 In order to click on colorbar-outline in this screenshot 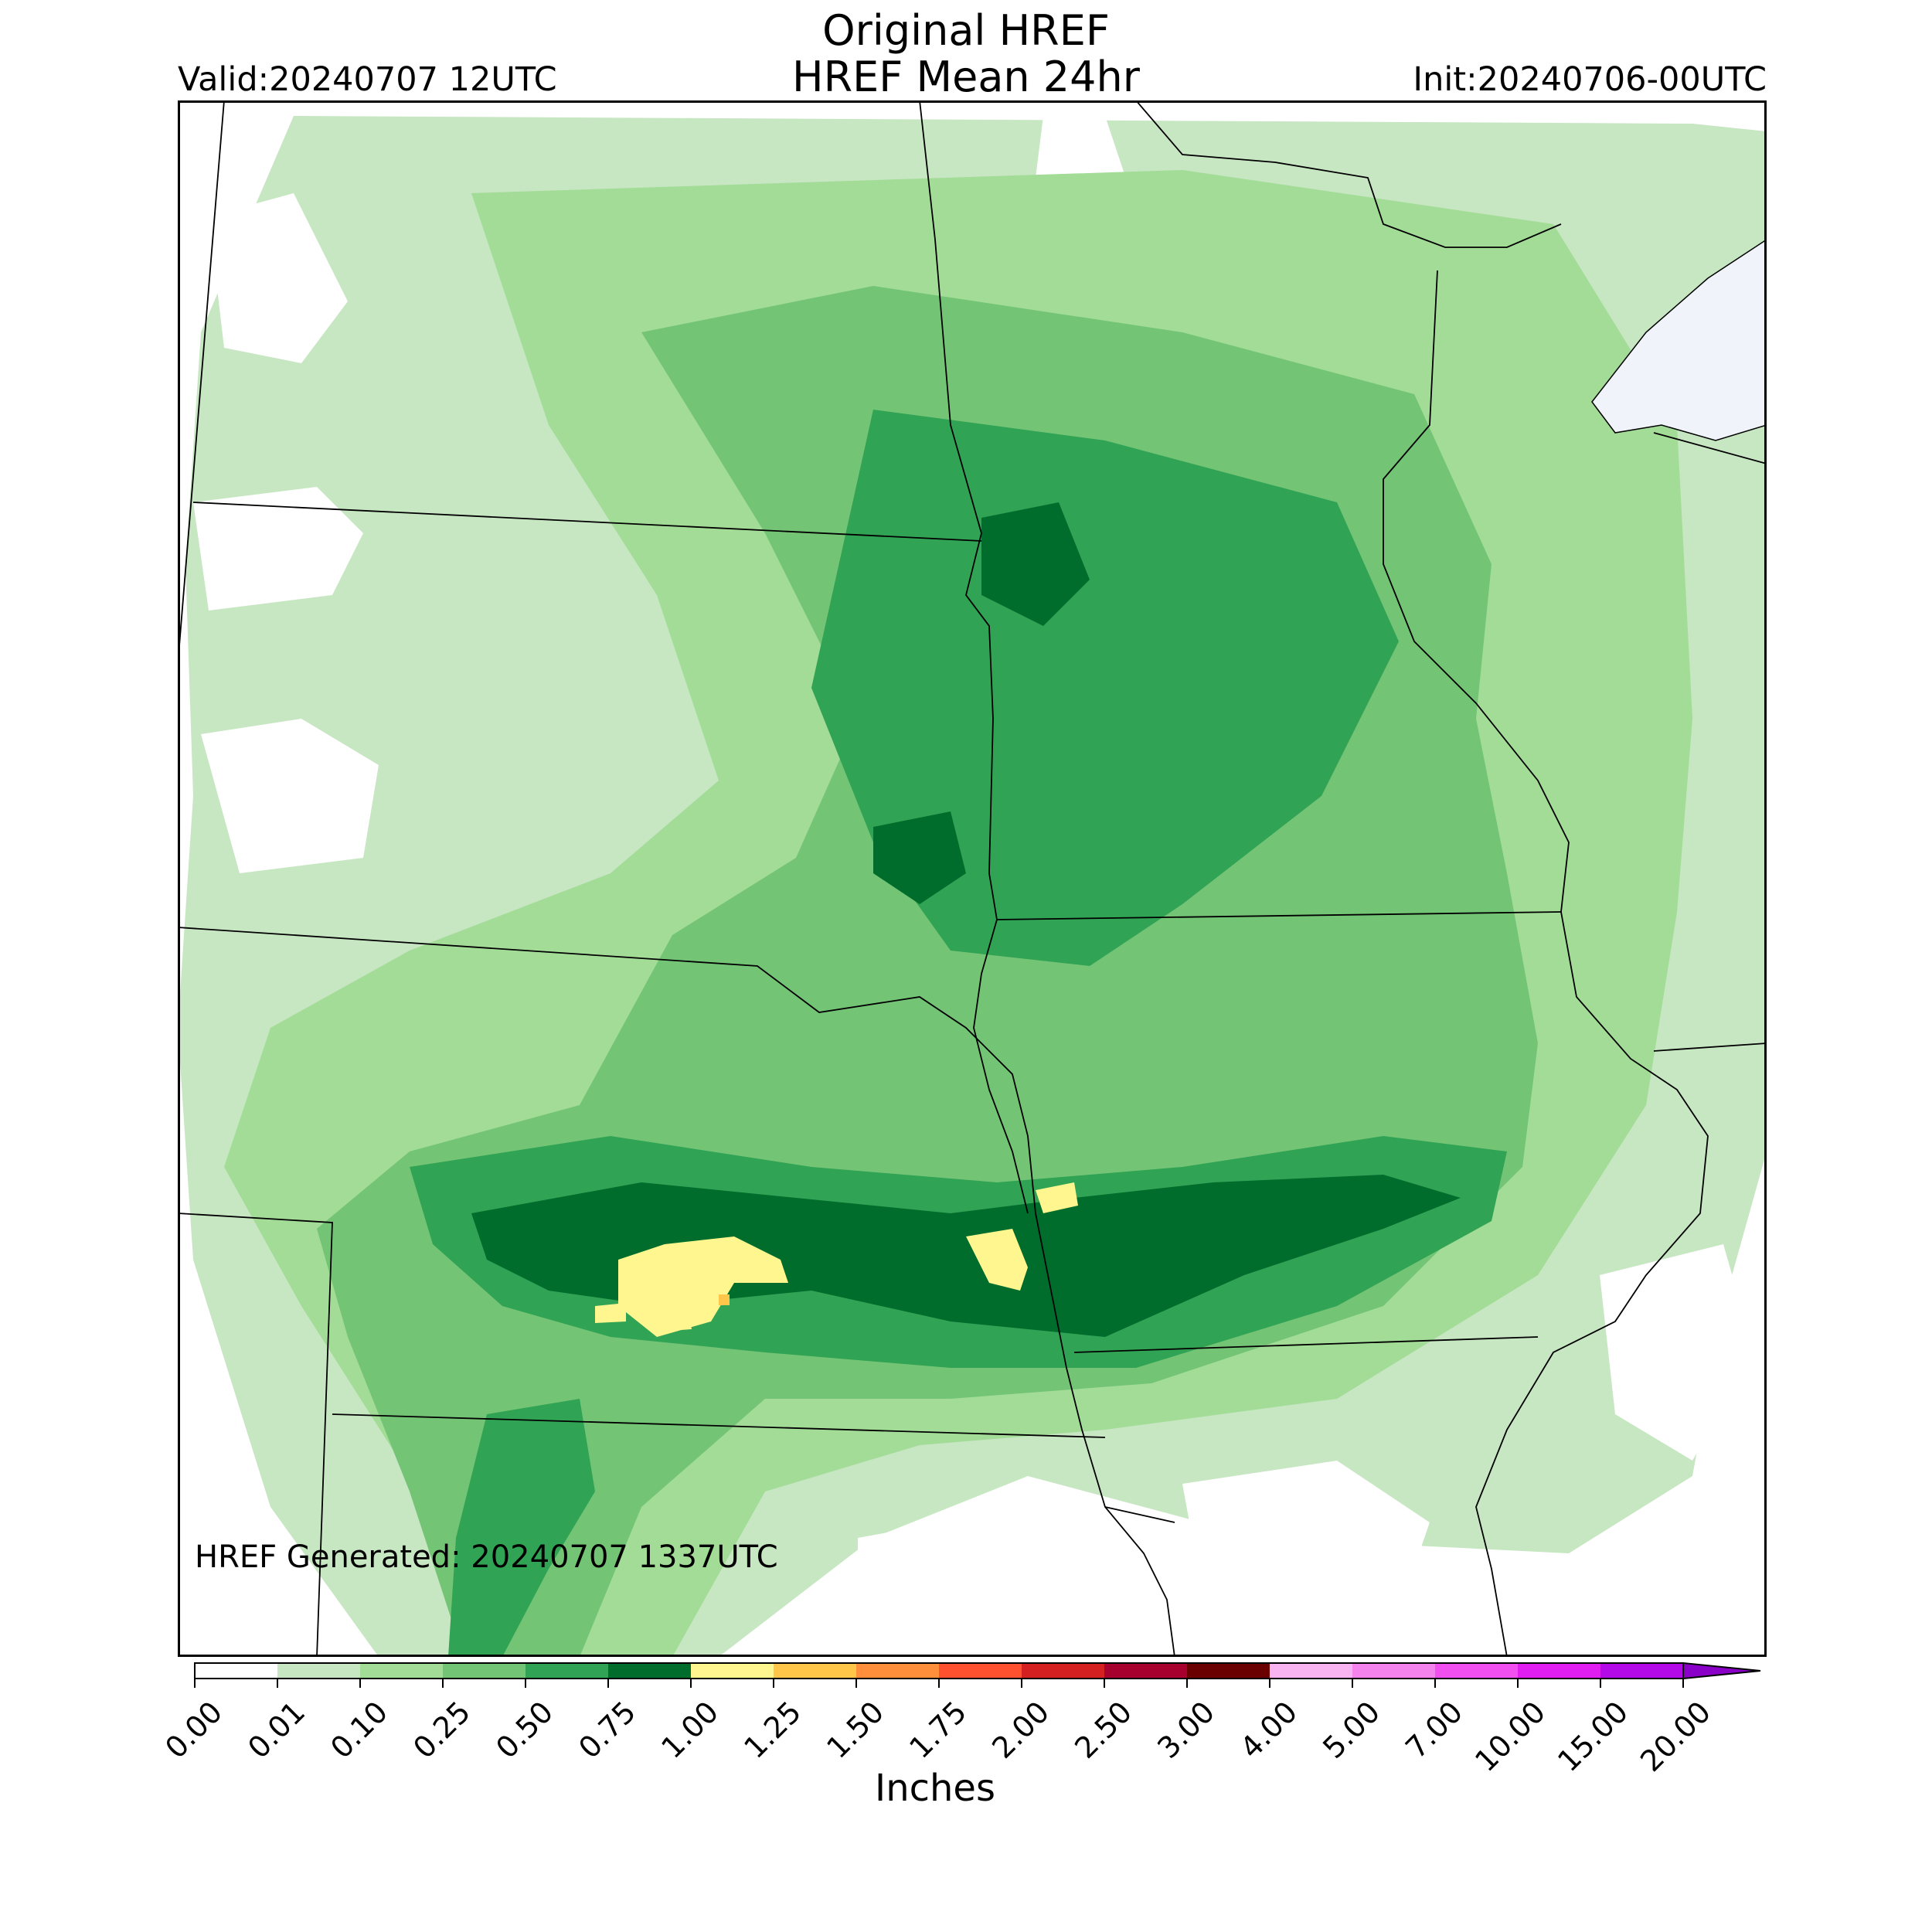, I will do `click(939, 1671)`.